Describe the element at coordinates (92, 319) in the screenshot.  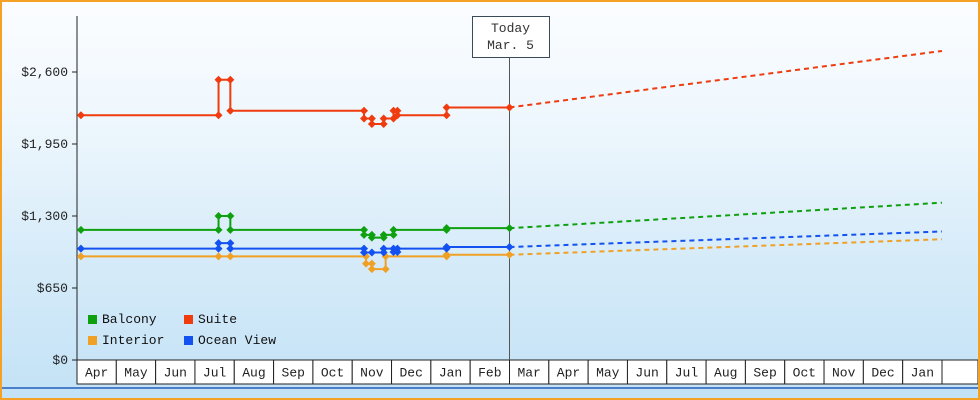
I see `balcony-swatch-icon` at that location.